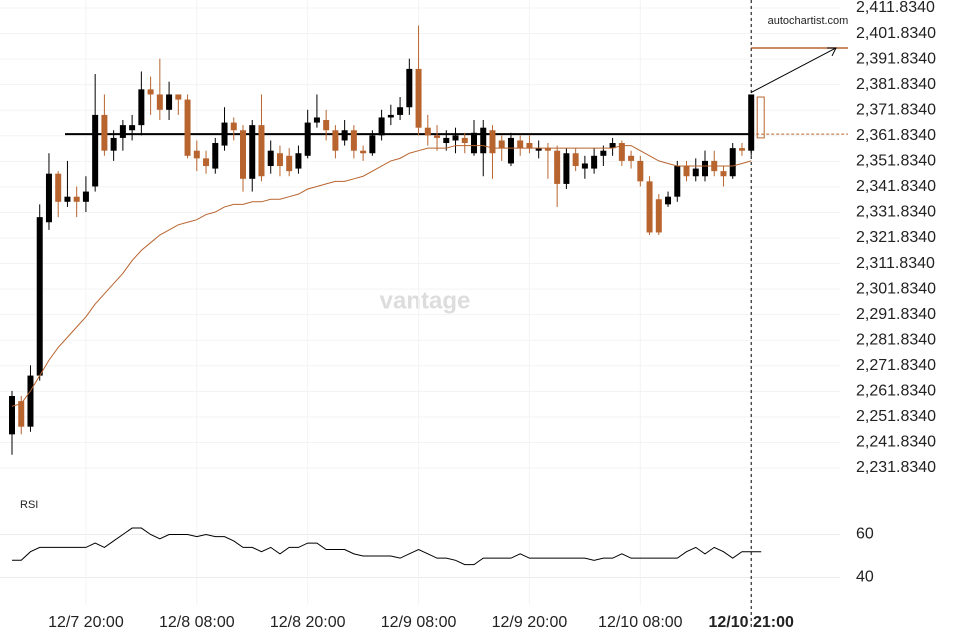 The width and height of the screenshot is (960, 640). Describe the element at coordinates (896, 237) in the screenshot. I see `y-tick-label: 2,321.8340` at that location.